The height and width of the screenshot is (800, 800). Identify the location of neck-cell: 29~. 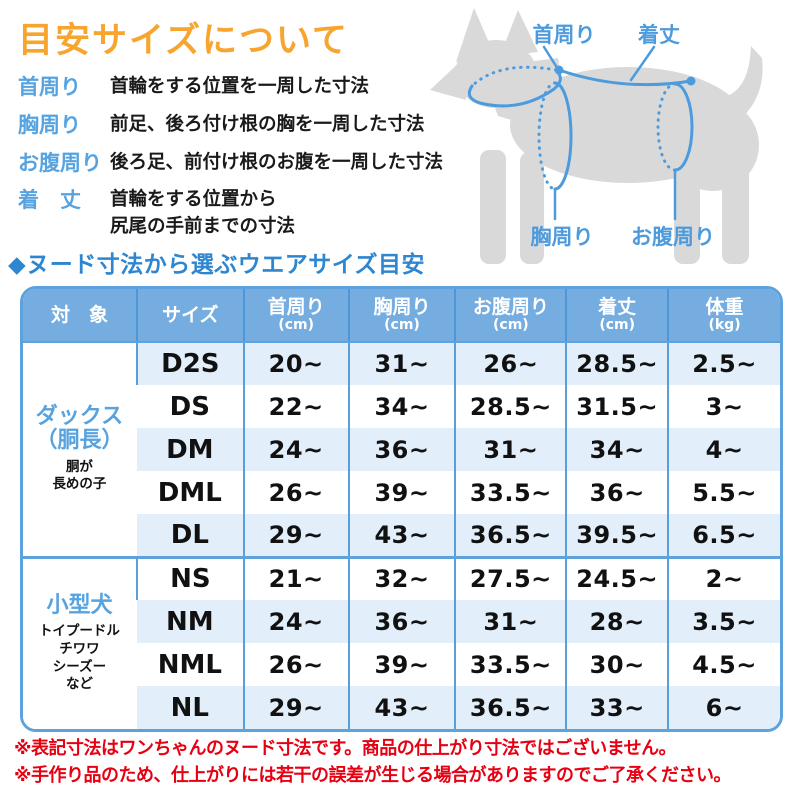
(295, 707).